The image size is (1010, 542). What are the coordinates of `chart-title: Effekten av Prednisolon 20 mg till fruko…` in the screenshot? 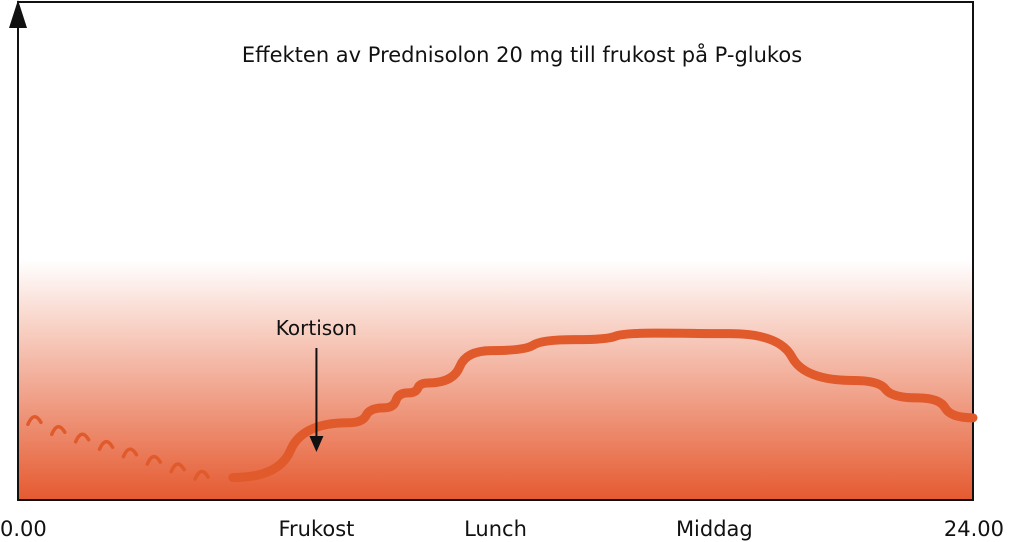 It's located at (522, 54).